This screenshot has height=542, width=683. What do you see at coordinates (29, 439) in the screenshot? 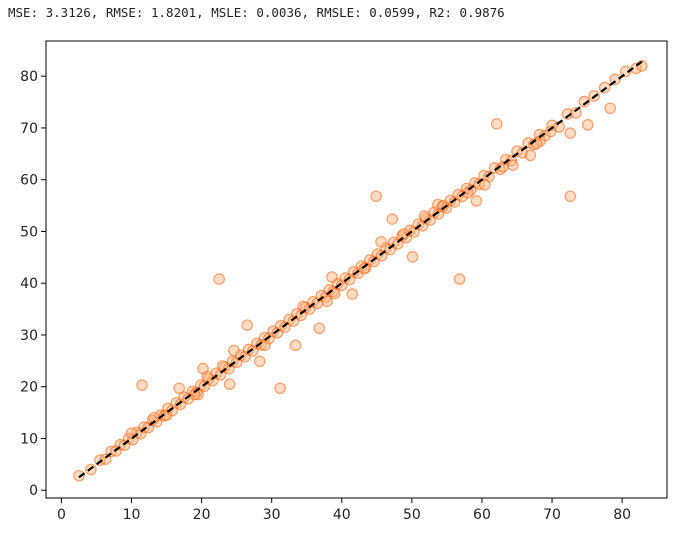
I see `y-tick-label: 10` at bounding box center [29, 439].